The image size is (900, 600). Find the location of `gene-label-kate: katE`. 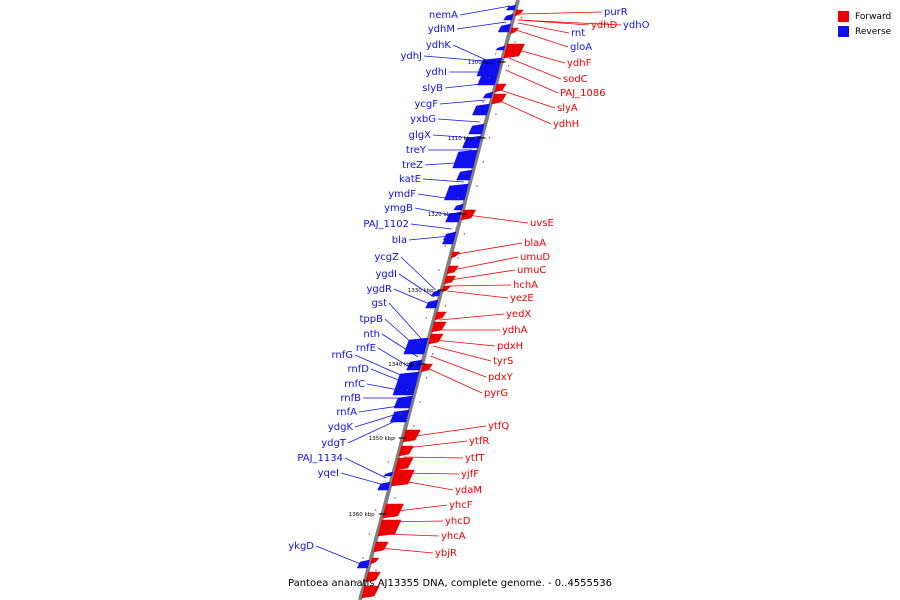

gene-label-kate: katE is located at coordinates (410, 179).